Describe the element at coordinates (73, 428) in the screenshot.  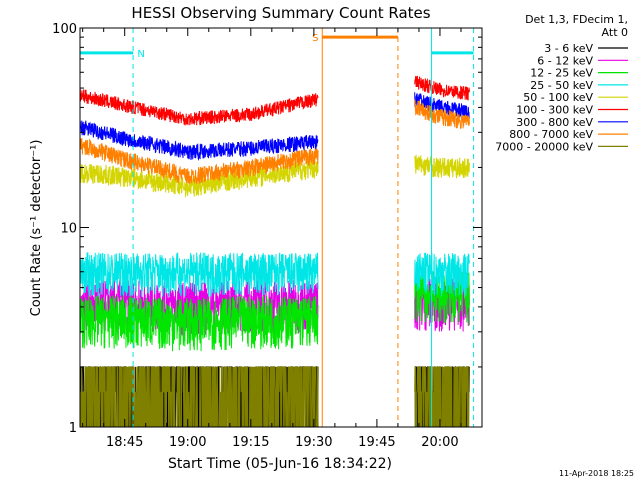
I see `y-tick-label: 1` at that location.